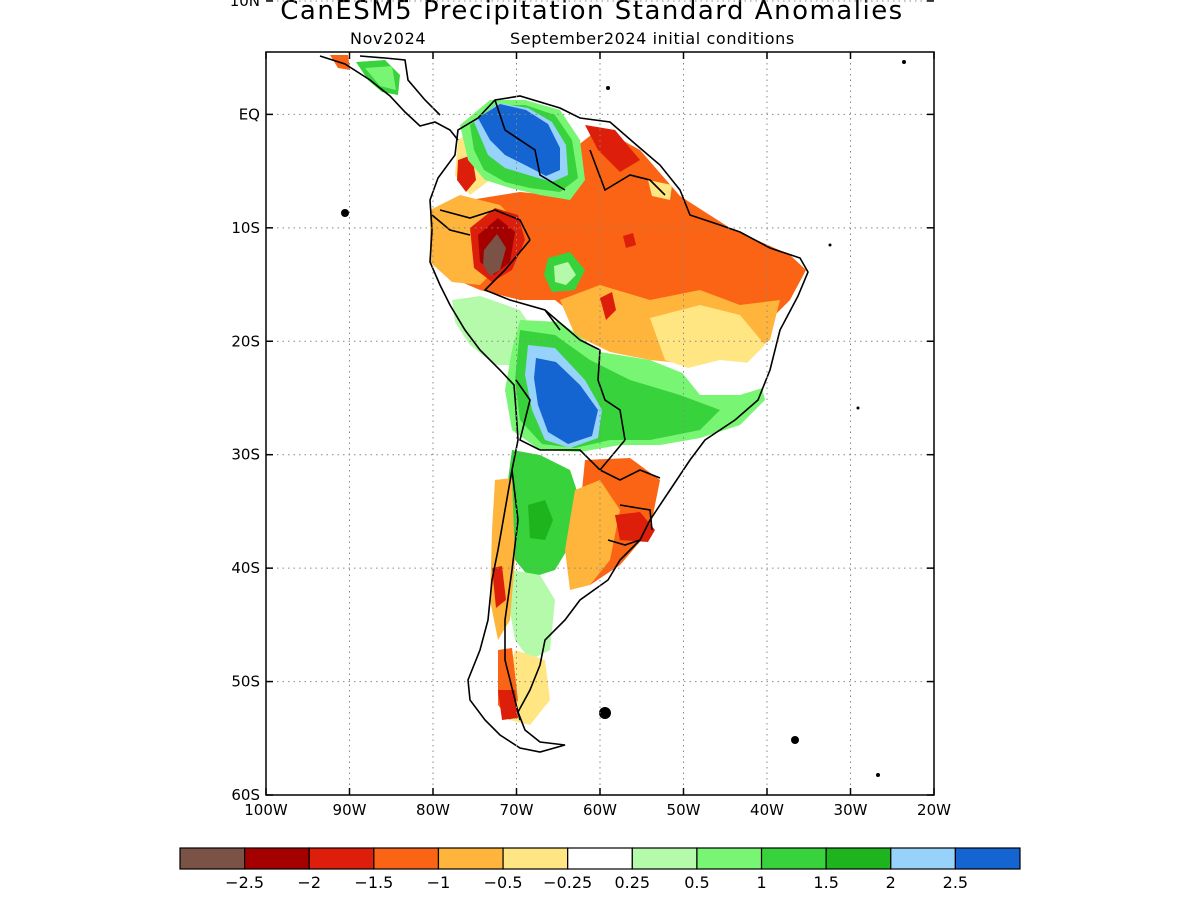 The image size is (1200, 900). I want to click on colorbar: −2.5 −2 −1.5 −1 −0.5 −0.25 0.25 0.5 1 1.5 2 2.5, so click(600, 869).